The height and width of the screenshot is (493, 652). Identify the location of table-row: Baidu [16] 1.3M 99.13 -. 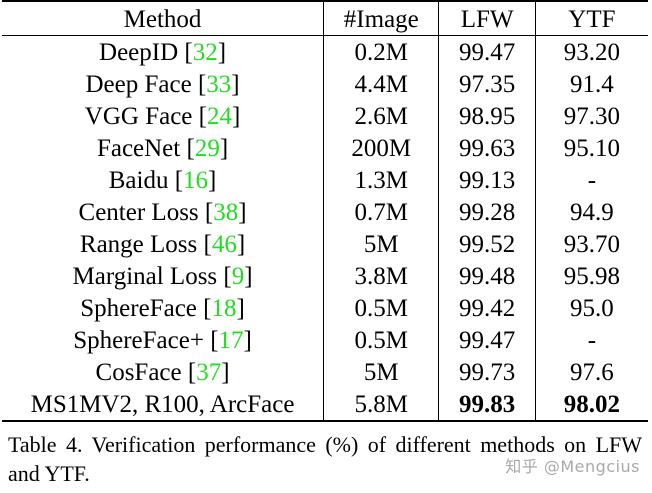
(325, 180).